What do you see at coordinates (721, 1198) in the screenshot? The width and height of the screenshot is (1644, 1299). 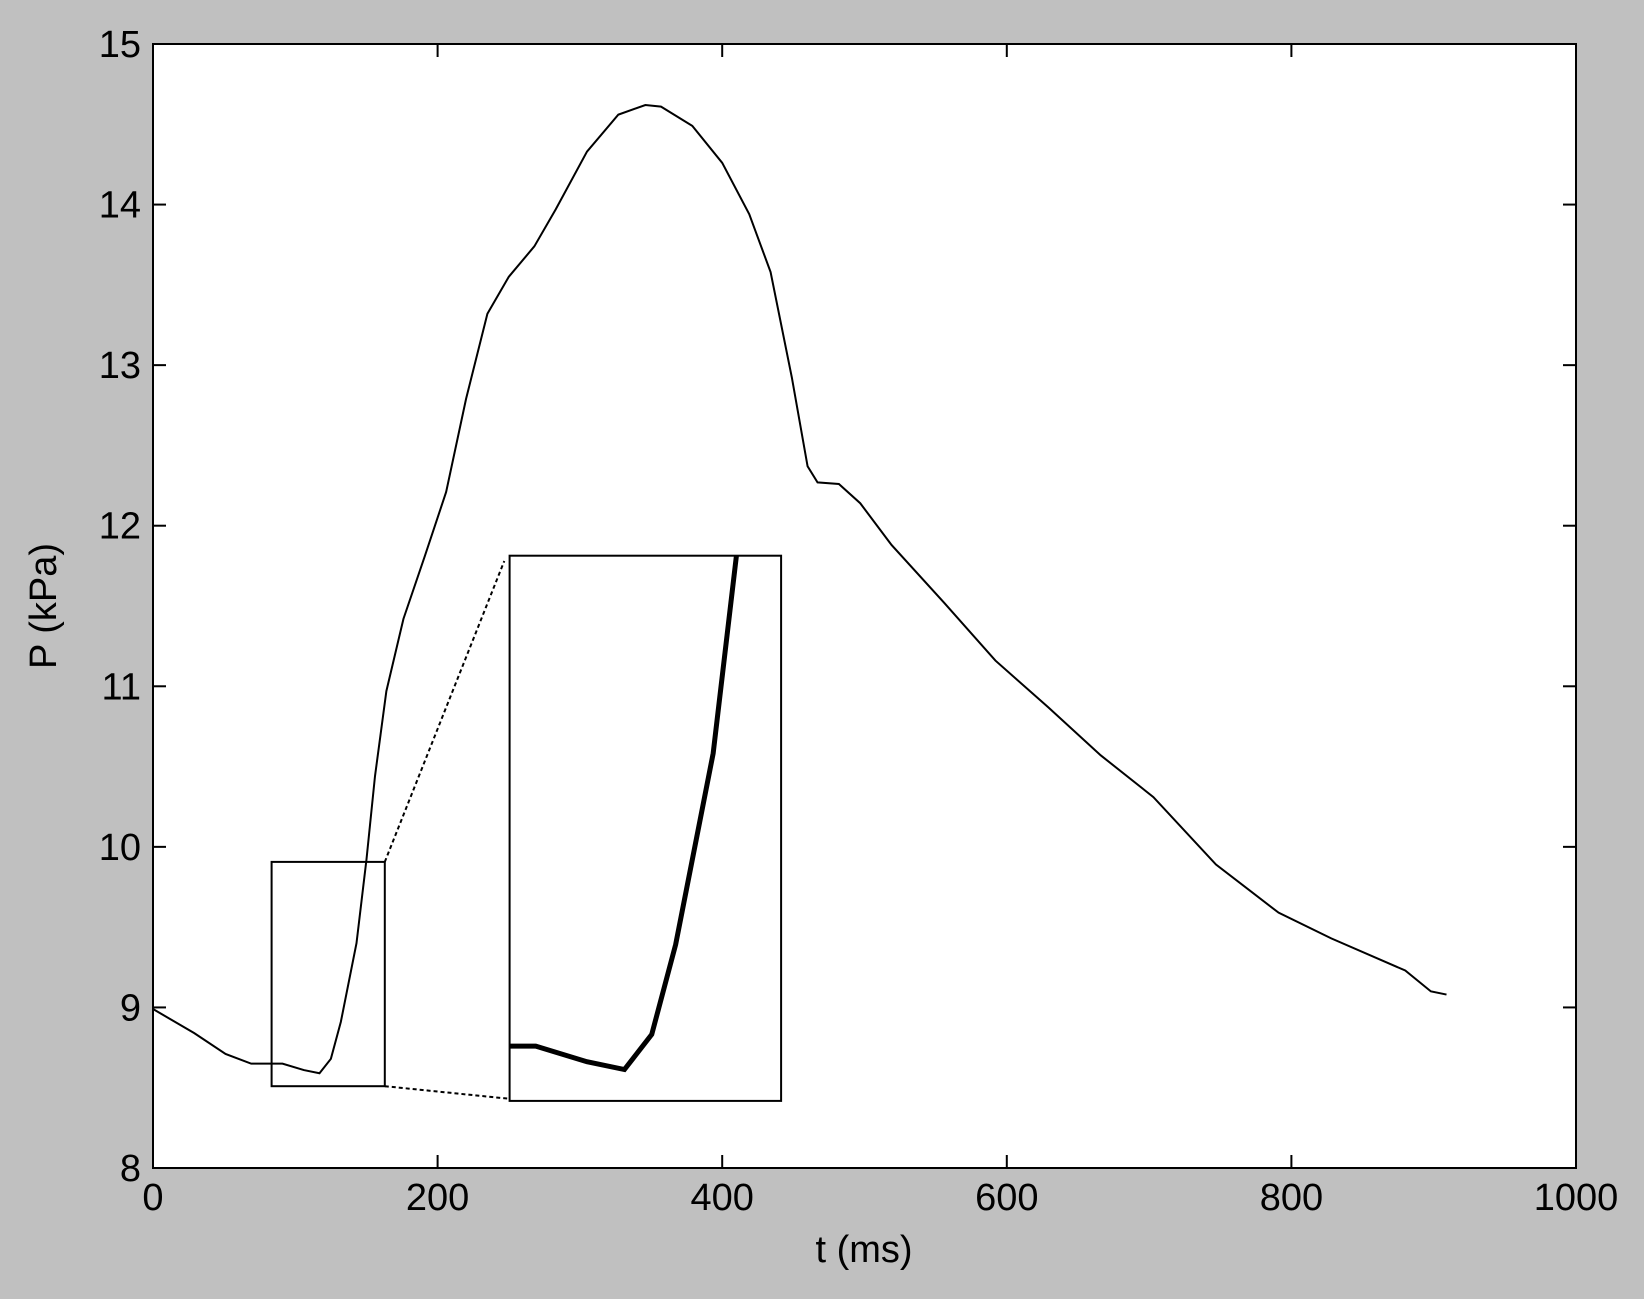 I see `x-tick-label: 400` at bounding box center [721, 1198].